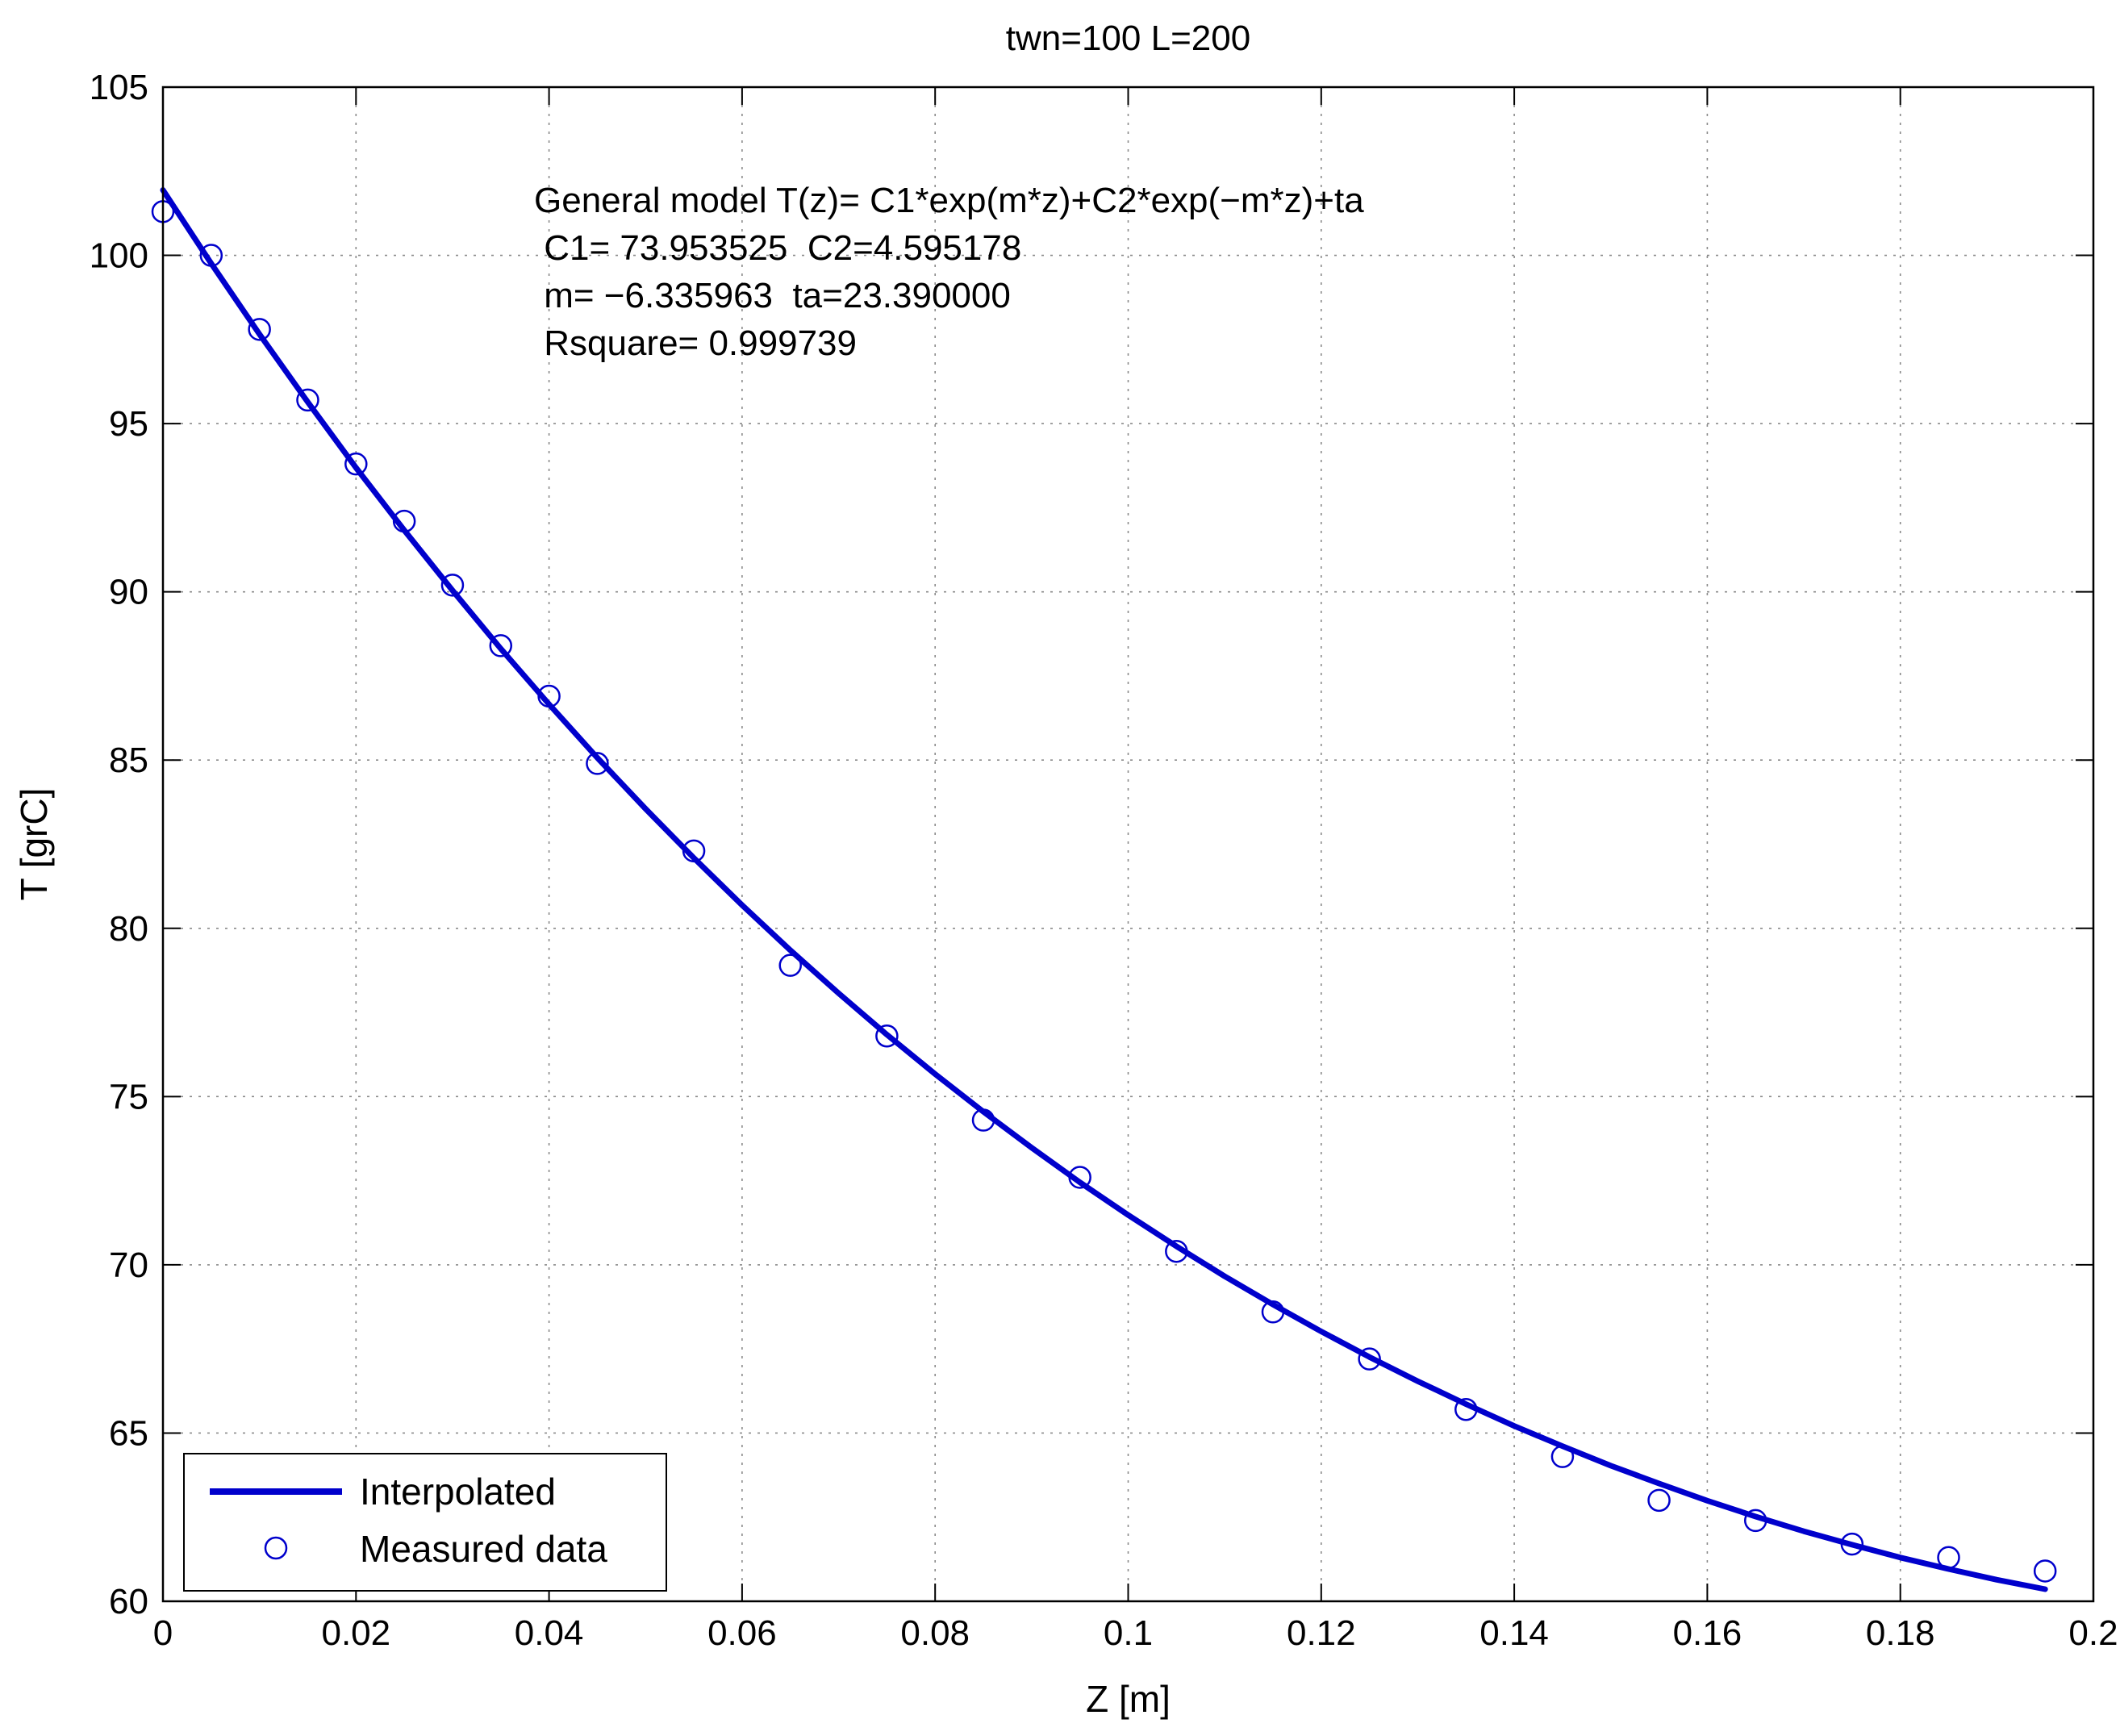 The image size is (2120, 1736). Describe the element at coordinates (128, 592) in the screenshot. I see `y-tick-label: 90` at that location.